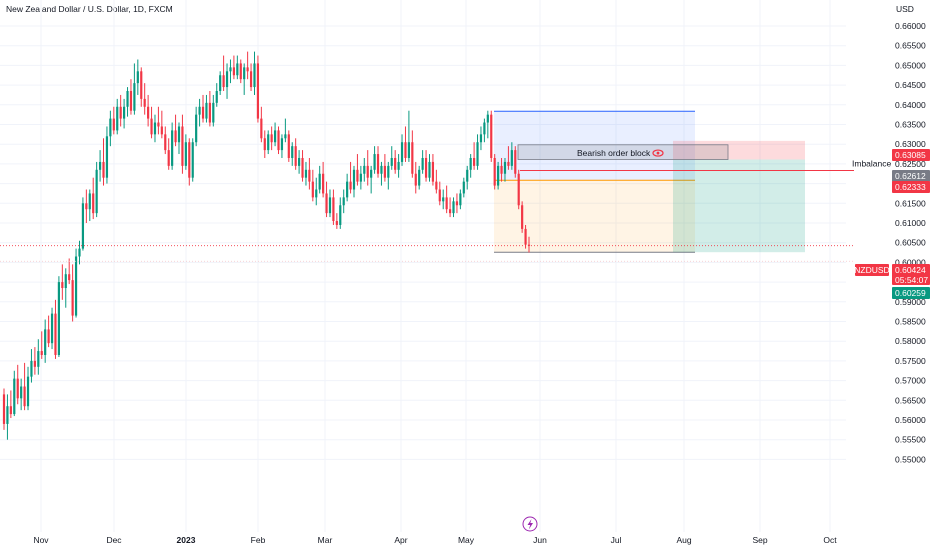 The width and height of the screenshot is (932, 550). I want to click on price-tick-label: 0.65000, so click(910, 65).